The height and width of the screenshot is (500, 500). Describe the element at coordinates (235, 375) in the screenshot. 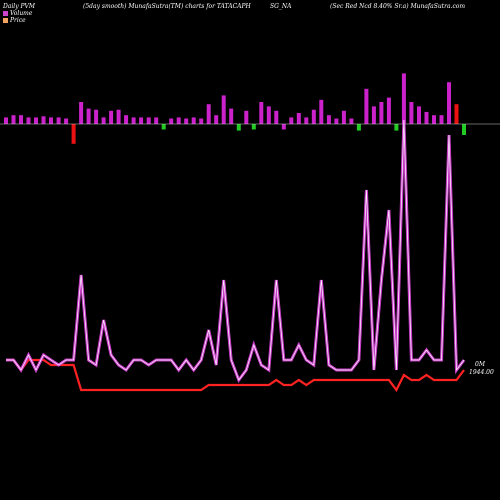

I see `price-line` at that location.